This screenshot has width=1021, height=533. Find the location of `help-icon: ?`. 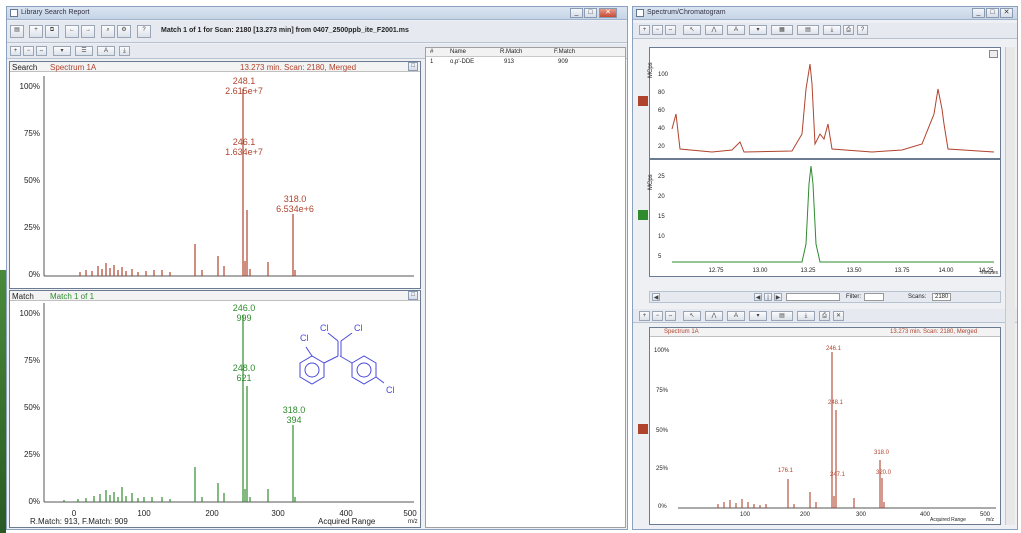

help-icon: ? is located at coordinates (862, 30).